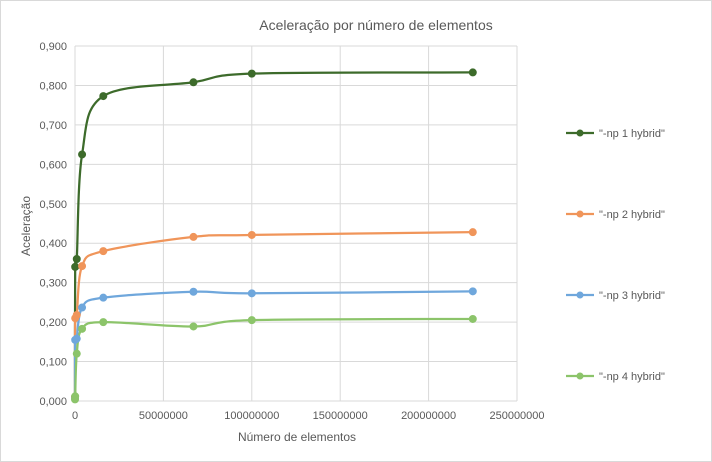 The image size is (712, 462). Describe the element at coordinates (75, 416) in the screenshot. I see `x-tick-label: 0` at that location.